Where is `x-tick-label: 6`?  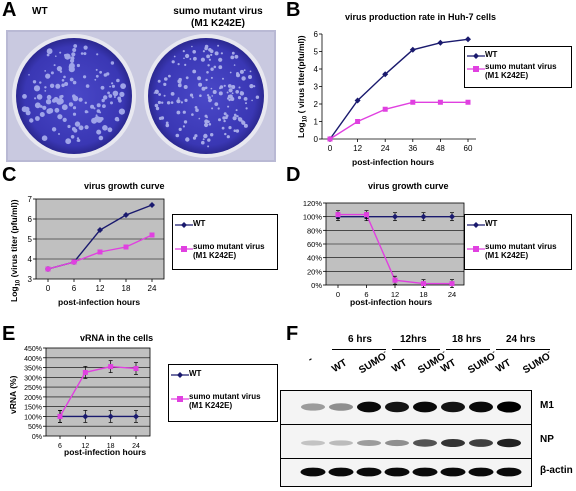 x-tick-label: 6 is located at coordinates (60, 446).